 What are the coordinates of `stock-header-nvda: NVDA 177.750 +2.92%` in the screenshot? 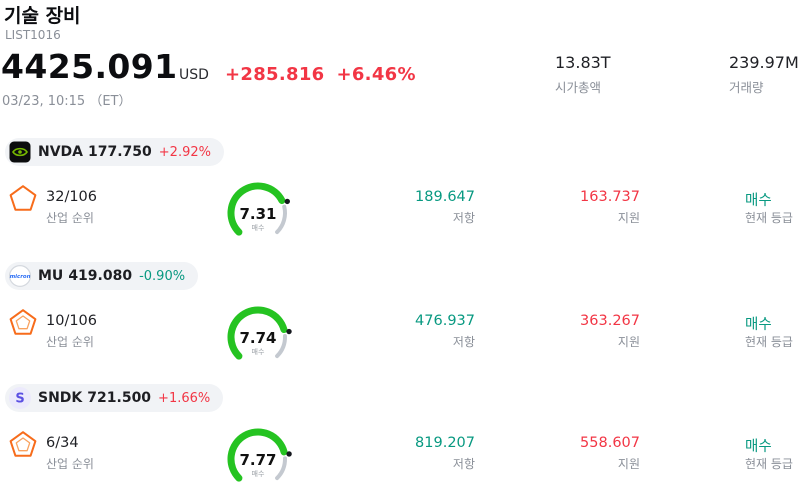 It's located at (114, 152).